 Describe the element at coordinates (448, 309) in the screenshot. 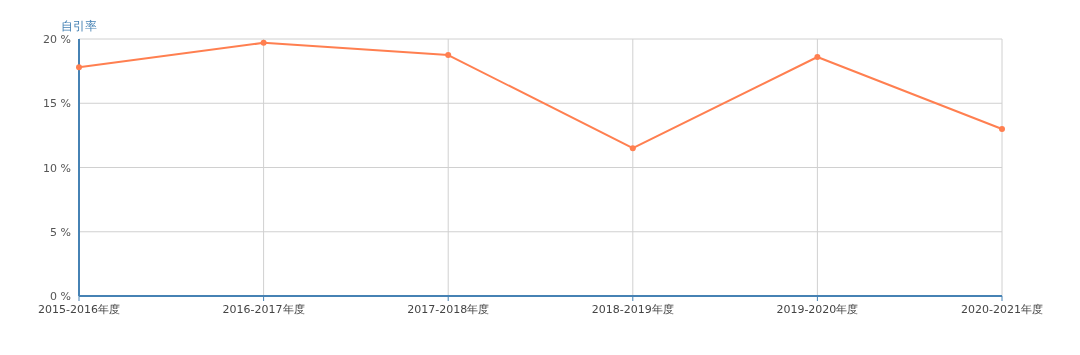

I see `x-tick-label: 2017-2018年度` at that location.